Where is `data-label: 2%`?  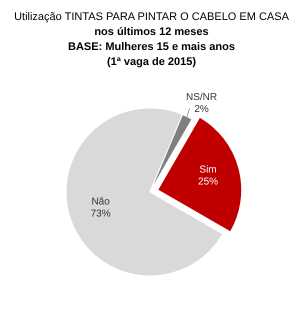
data-label: 2% is located at coordinates (201, 110).